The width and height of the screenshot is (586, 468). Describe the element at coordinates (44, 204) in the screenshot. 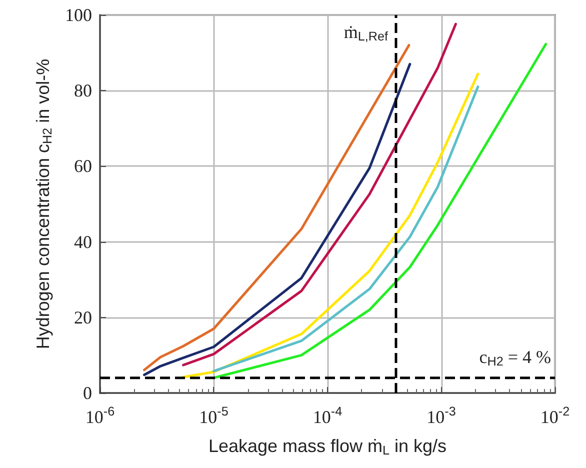

I see `y-axis-title: Hydrogen concentration cH2 in vol-%` at that location.